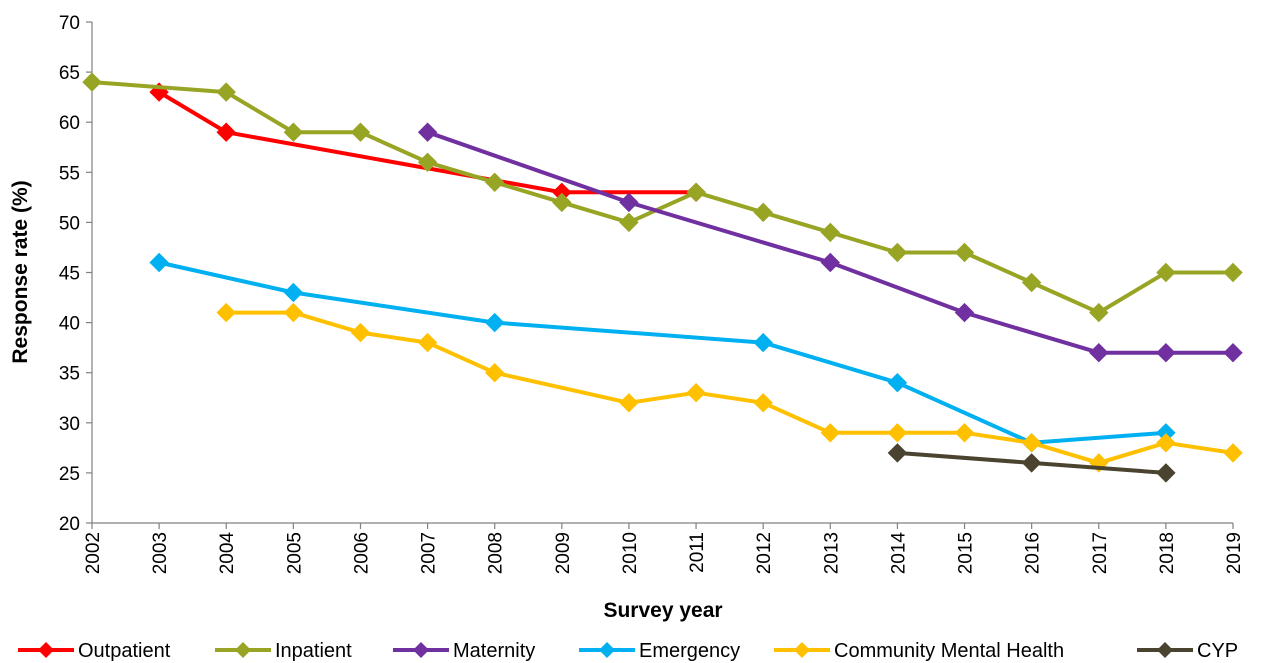  Describe the element at coordinates (69, 73) in the screenshot. I see `y-tick-label: 65` at that location.